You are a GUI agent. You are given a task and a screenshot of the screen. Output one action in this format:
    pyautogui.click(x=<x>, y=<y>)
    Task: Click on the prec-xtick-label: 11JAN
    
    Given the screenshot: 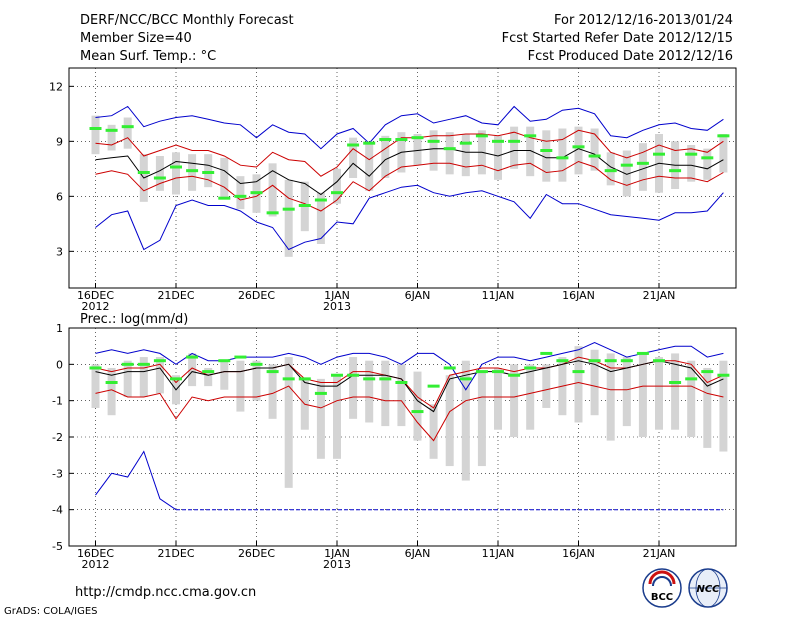 What is the action you would take?
    pyautogui.click(x=498, y=553)
    